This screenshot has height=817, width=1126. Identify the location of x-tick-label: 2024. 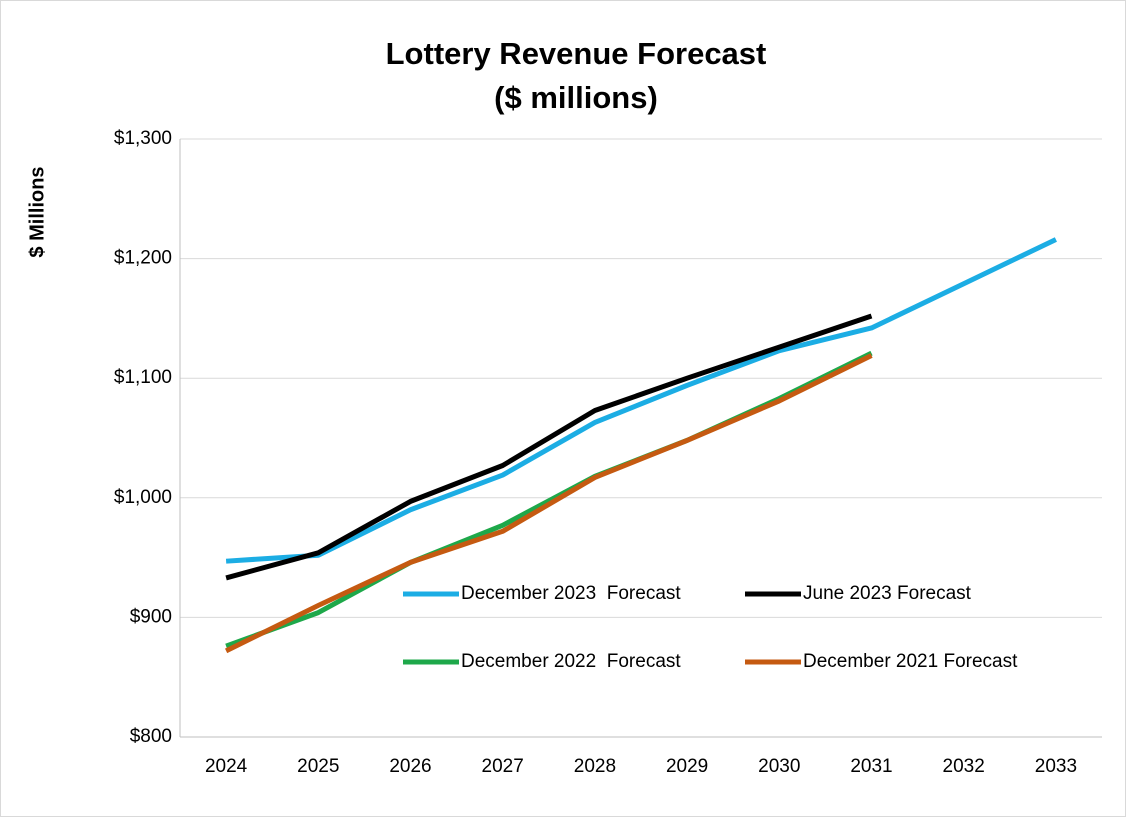
(226, 766).